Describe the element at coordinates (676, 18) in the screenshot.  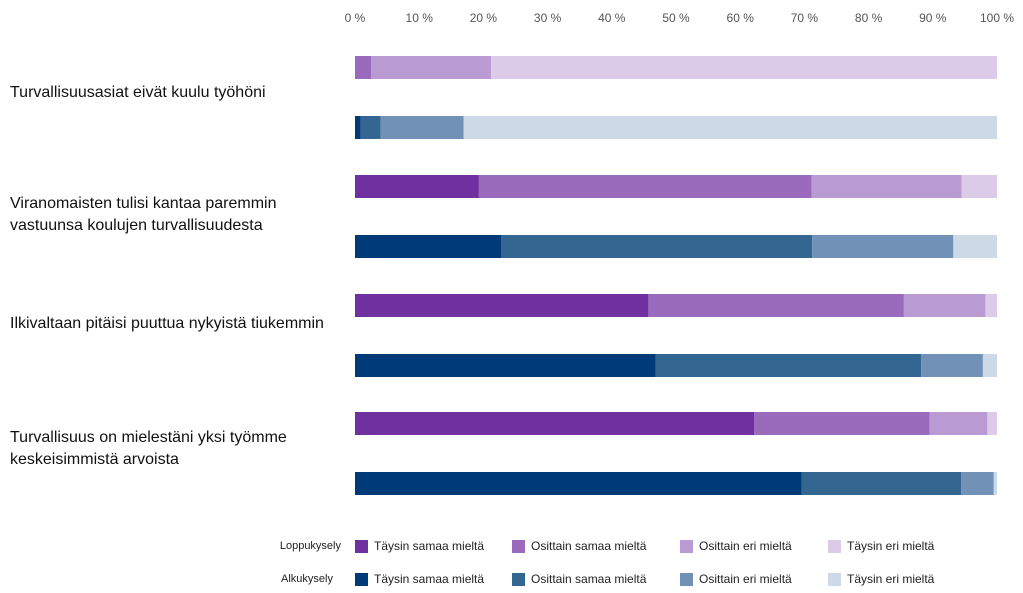
I see `x-tick-label: 50 %` at that location.